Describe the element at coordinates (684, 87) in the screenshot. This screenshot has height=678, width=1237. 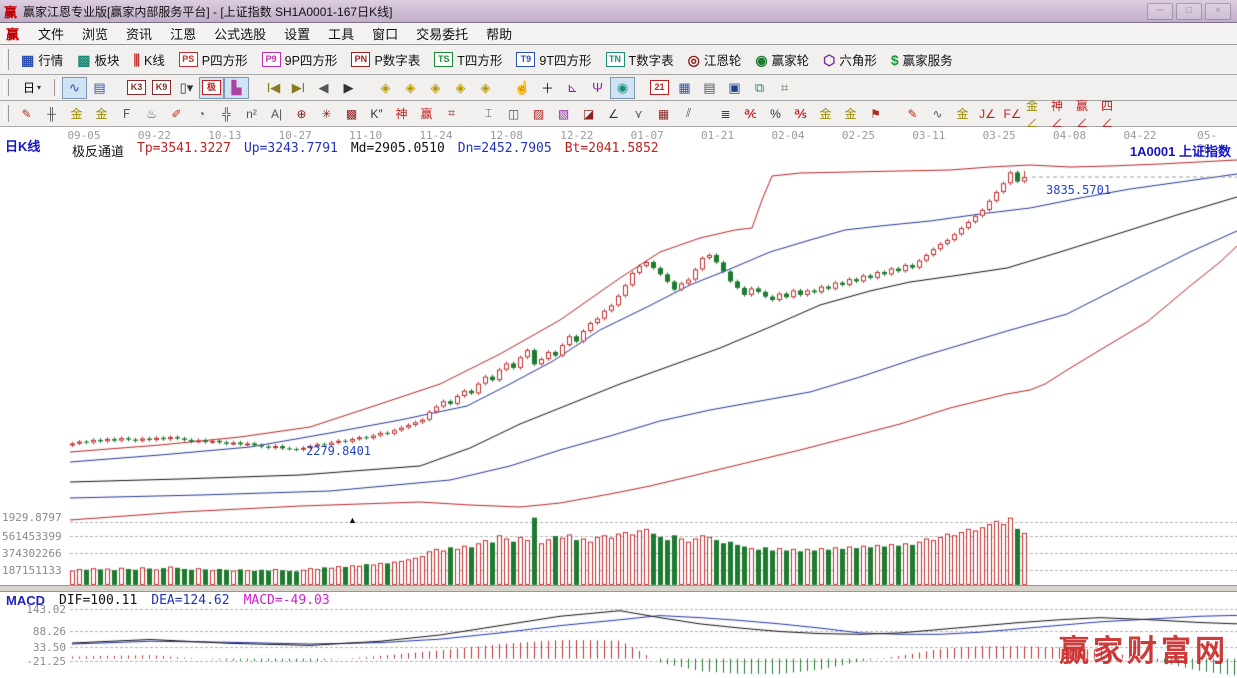
I see `calculator-button: ▦` at that location.